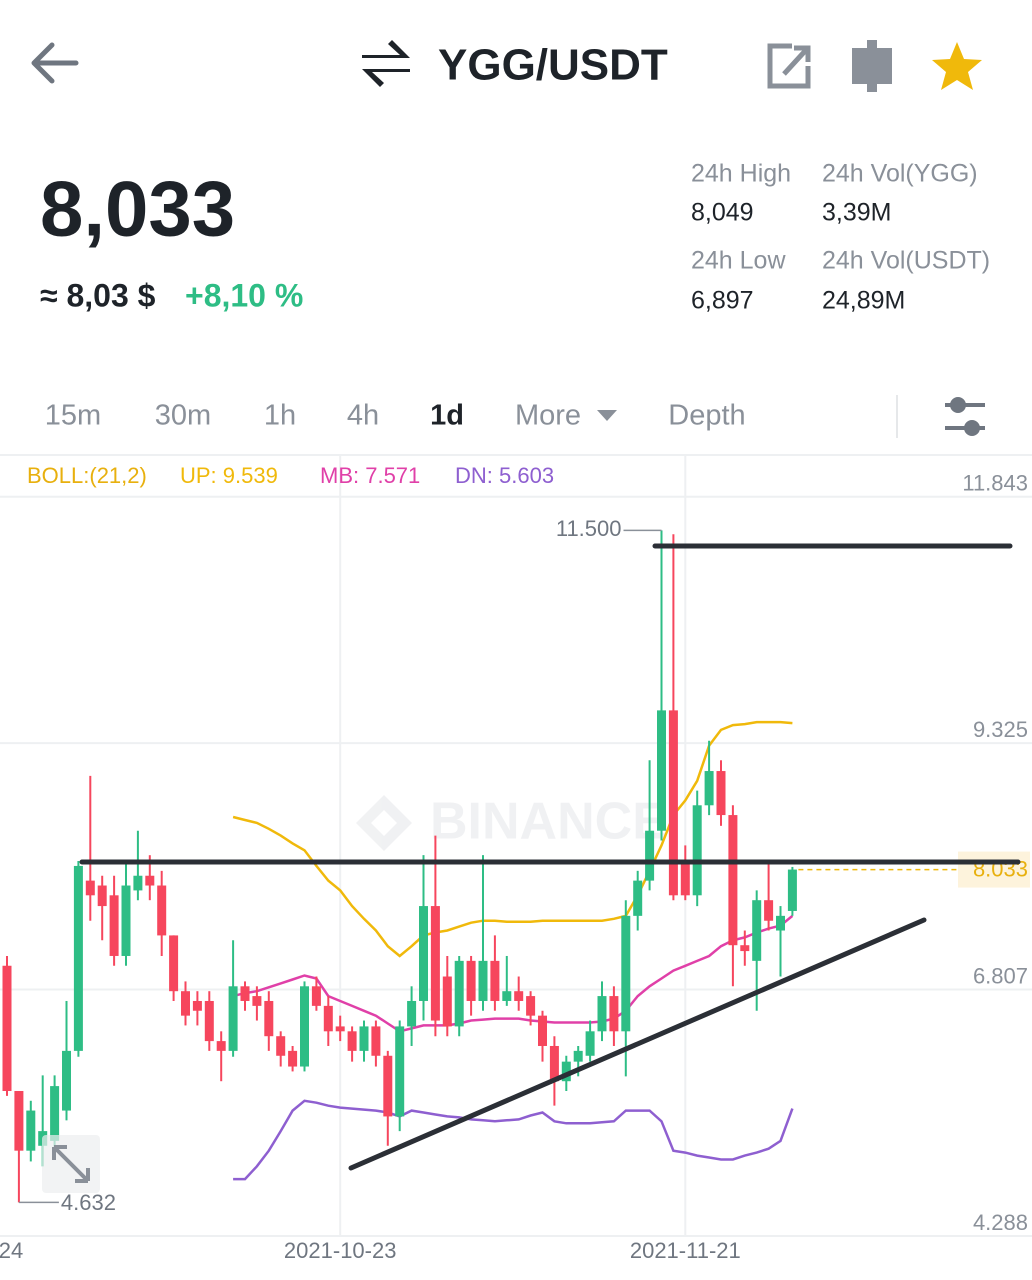 The image size is (1032, 1280). I want to click on interval-tab: 15m, so click(73, 416).